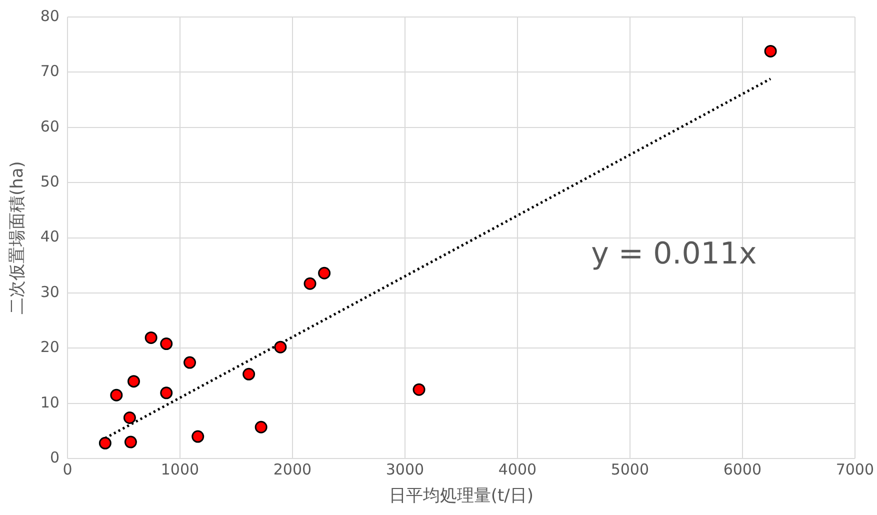 The width and height of the screenshot is (877, 515). Describe the element at coordinates (50, 402) in the screenshot. I see `y-tick-label: 10` at that location.